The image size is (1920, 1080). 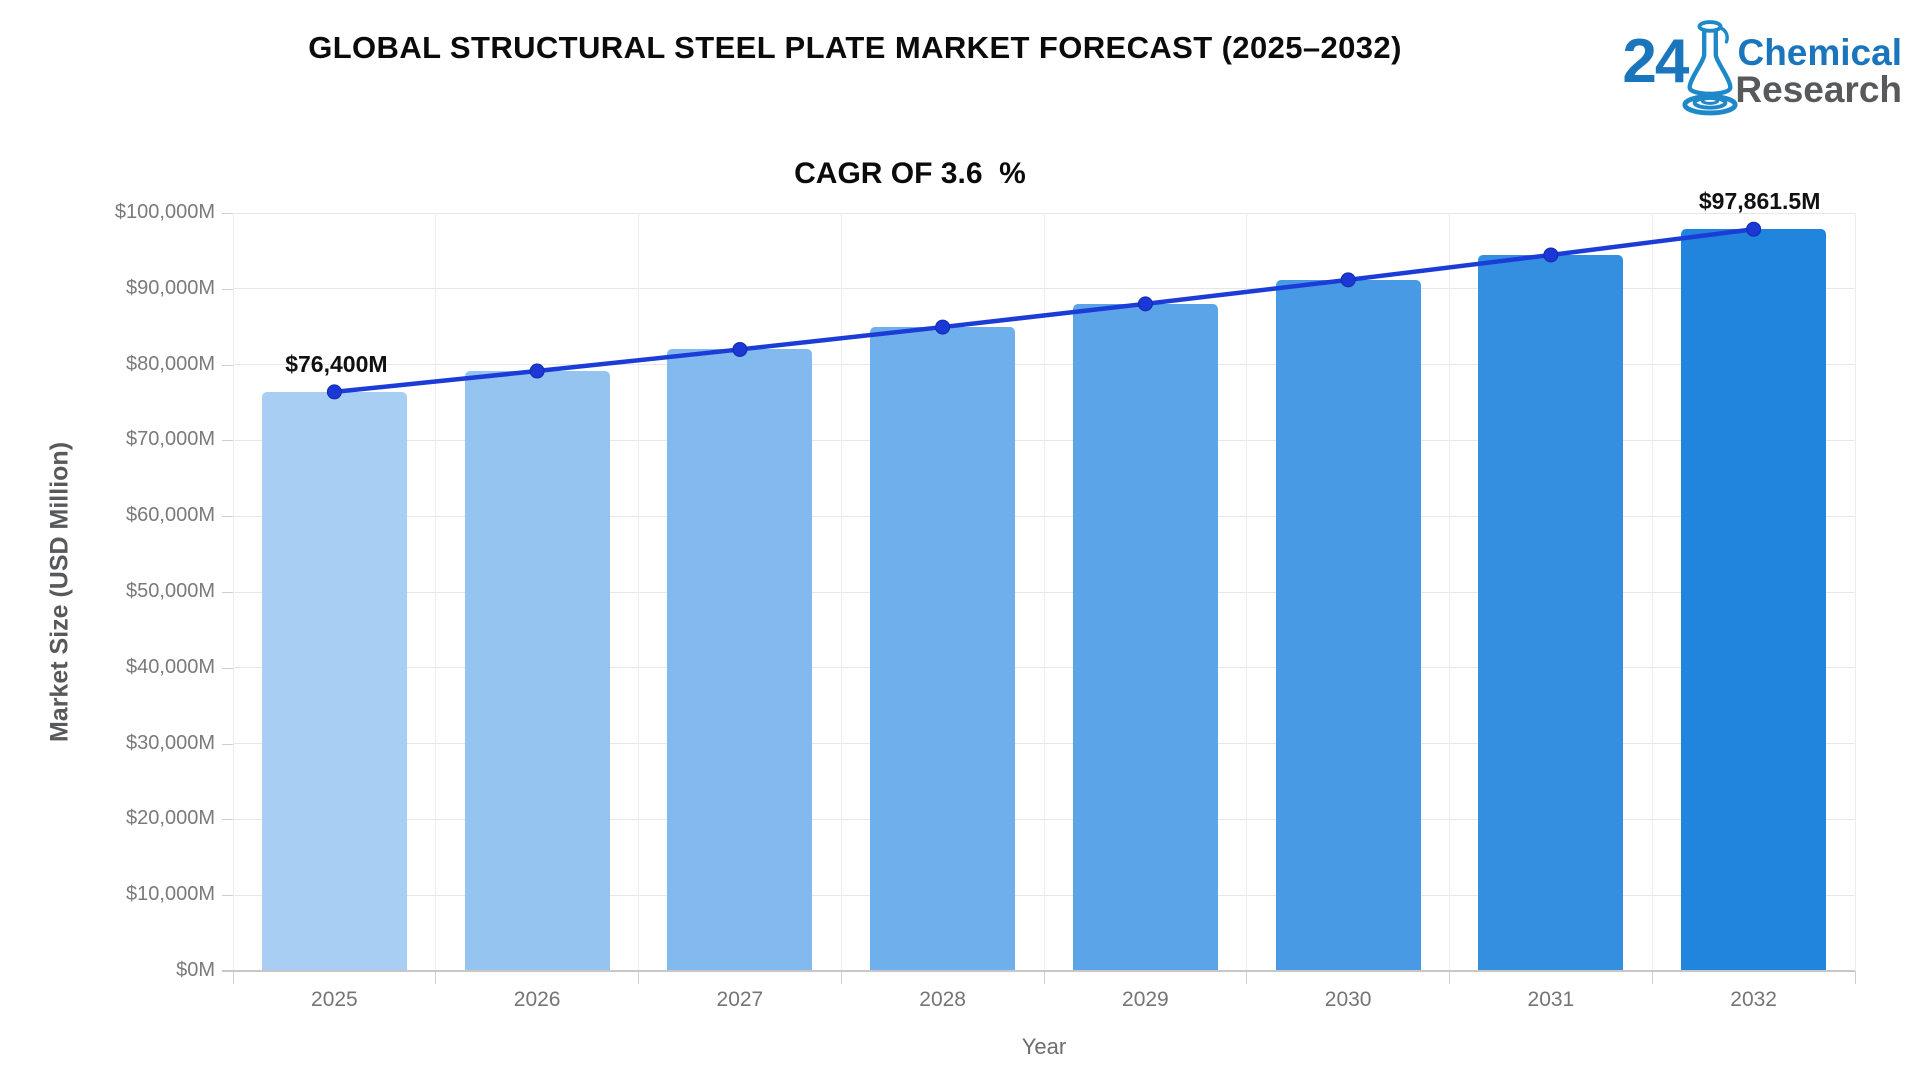 What do you see at coordinates (1038, 971) in the screenshot?
I see `x-axis-line` at bounding box center [1038, 971].